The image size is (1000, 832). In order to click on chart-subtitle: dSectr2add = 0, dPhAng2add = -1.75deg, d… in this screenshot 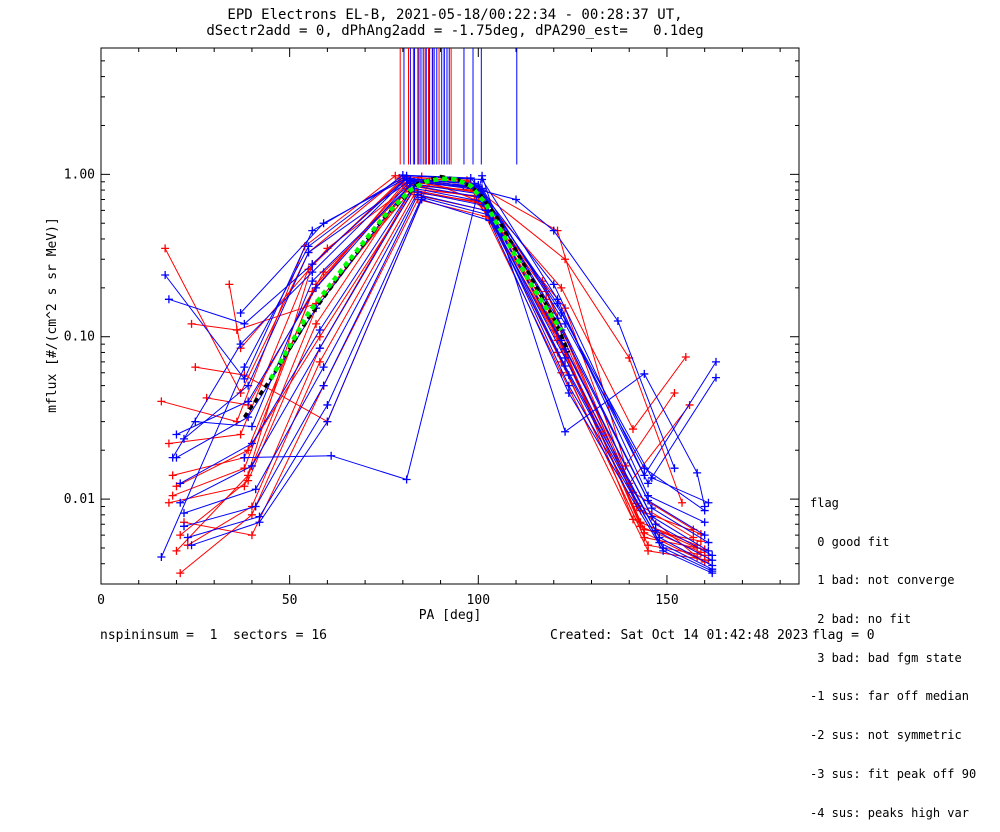, I will do `click(455, 31)`.